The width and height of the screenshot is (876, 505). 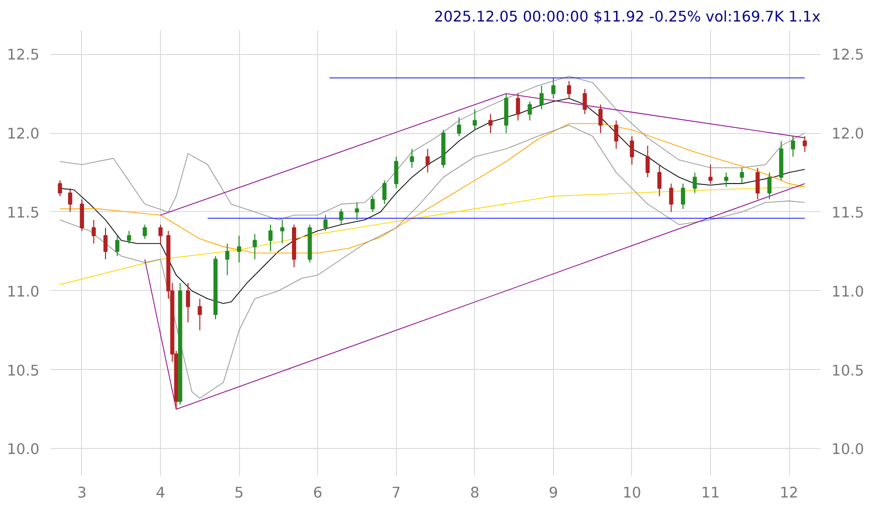 I want to click on y-tick-label: 10.0, so click(x=23, y=449).